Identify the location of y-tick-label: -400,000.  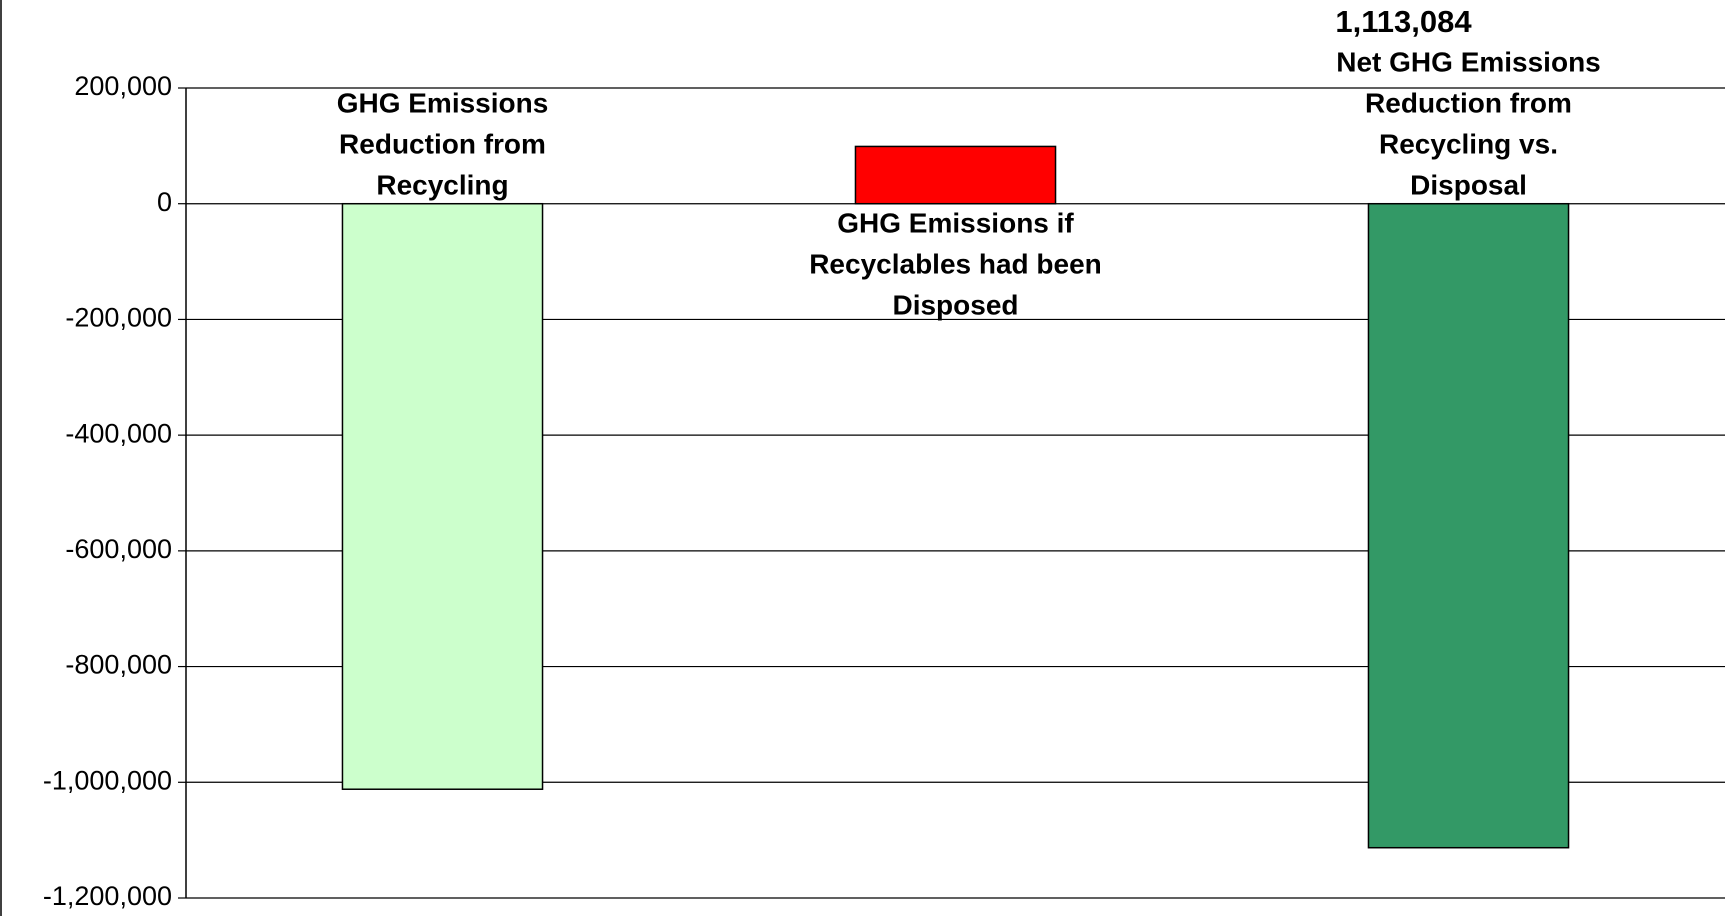
(118, 433).